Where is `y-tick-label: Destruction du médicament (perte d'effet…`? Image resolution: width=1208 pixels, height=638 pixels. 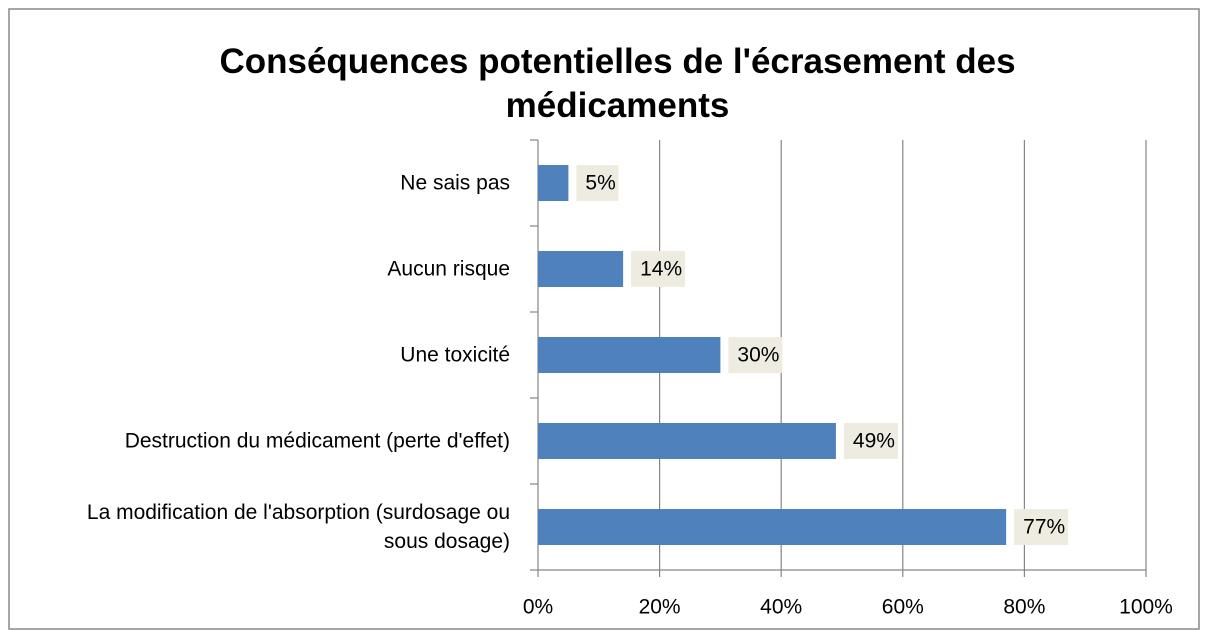 y-tick-label: Destruction du médicament (perte d'effet… is located at coordinates (317, 441).